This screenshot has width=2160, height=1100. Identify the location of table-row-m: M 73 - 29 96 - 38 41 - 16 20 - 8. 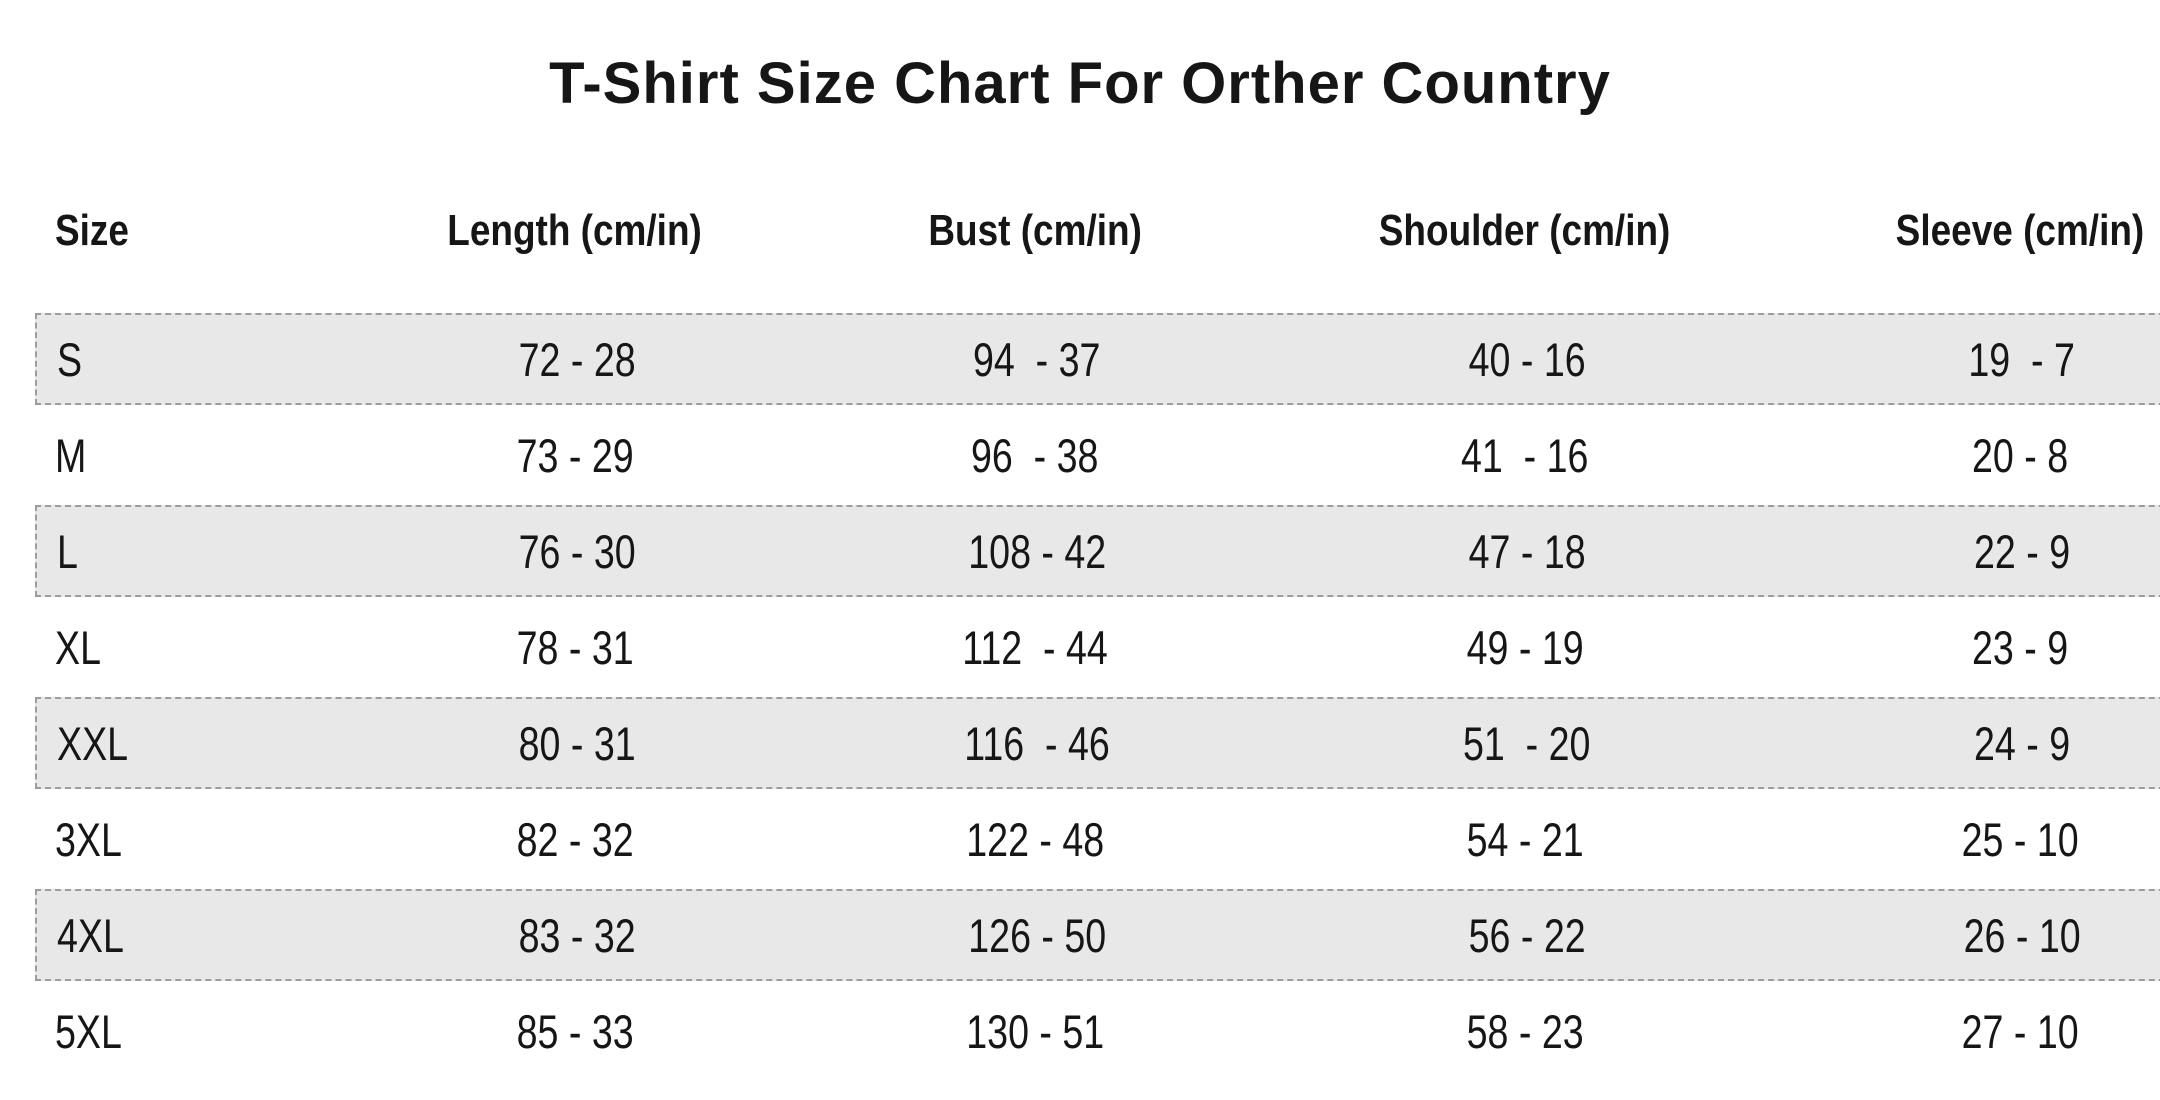
(1097, 455).